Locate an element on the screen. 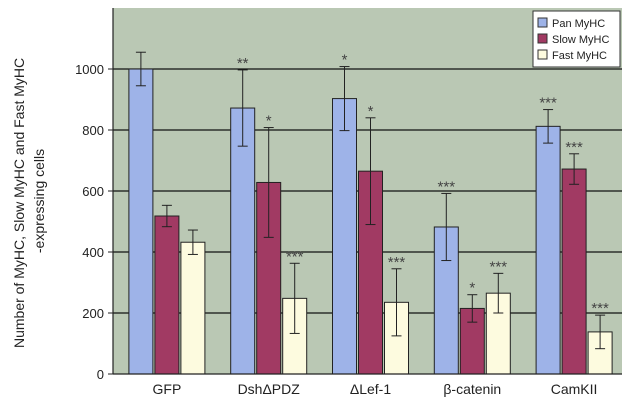 The image size is (626, 404). y-tick-label: 200 is located at coordinates (93, 313).